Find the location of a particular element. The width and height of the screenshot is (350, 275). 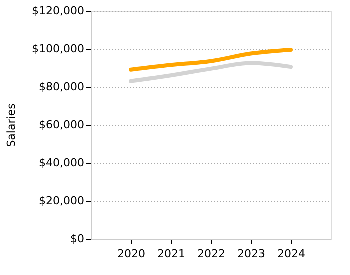

y-tick-label: $60,000 is located at coordinates (61, 125).